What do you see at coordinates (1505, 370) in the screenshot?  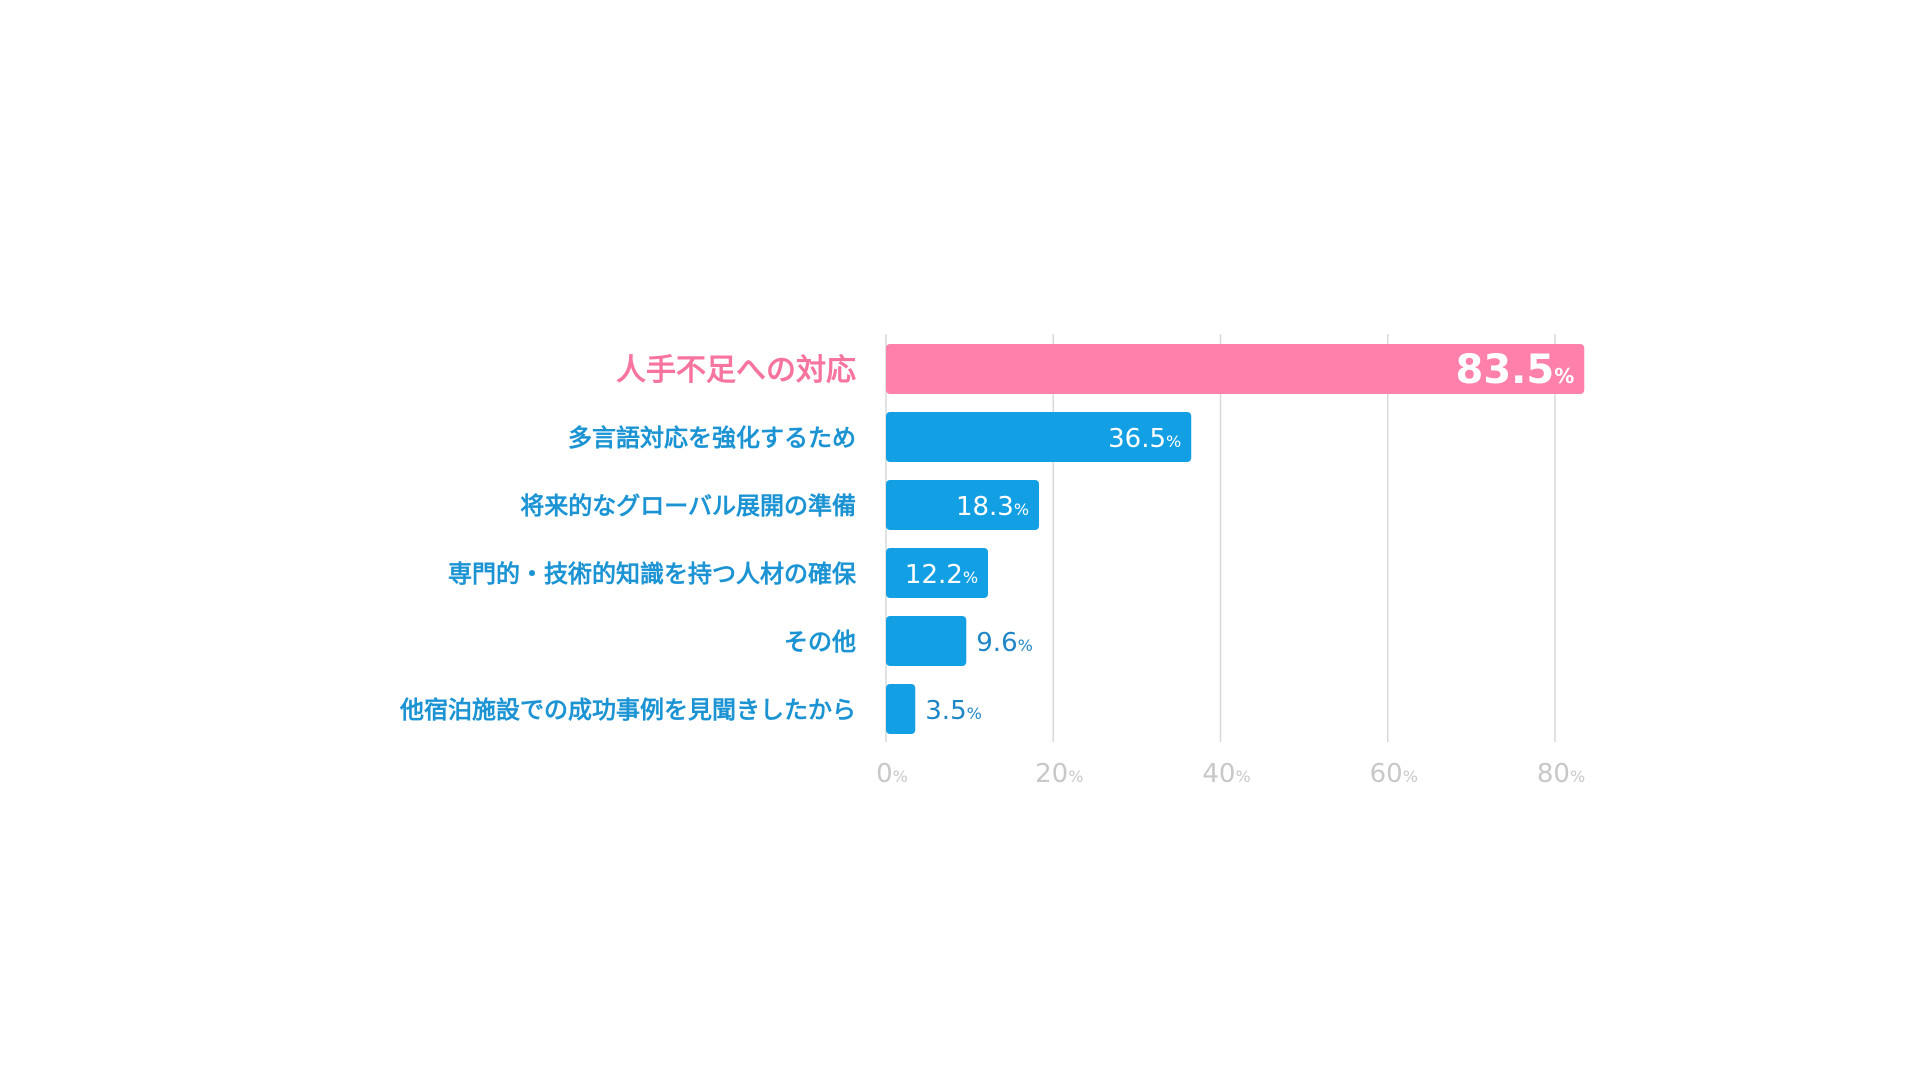 I see `value-number: 83.5` at bounding box center [1505, 370].